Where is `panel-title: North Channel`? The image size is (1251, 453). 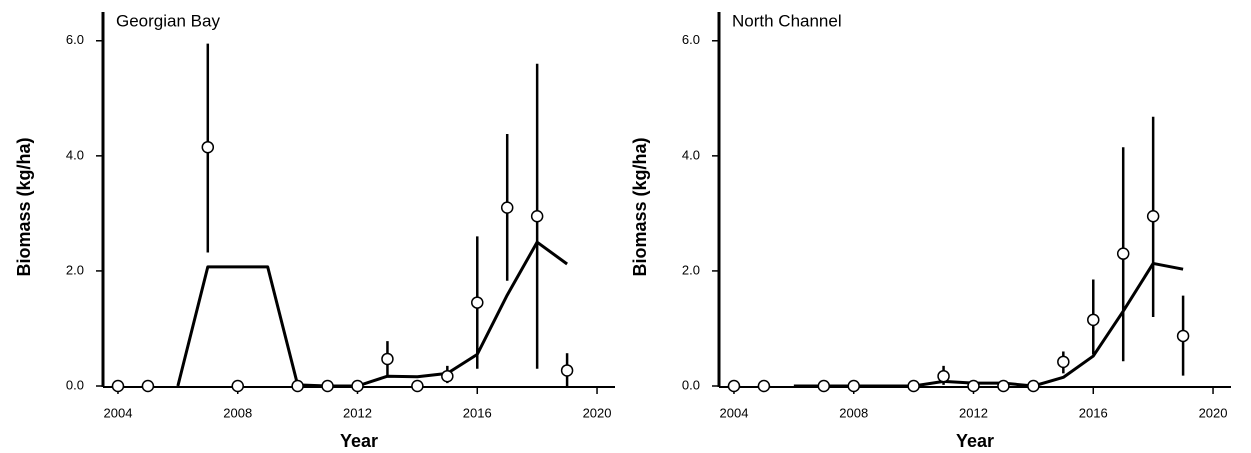 panel-title: North Channel is located at coordinates (787, 20).